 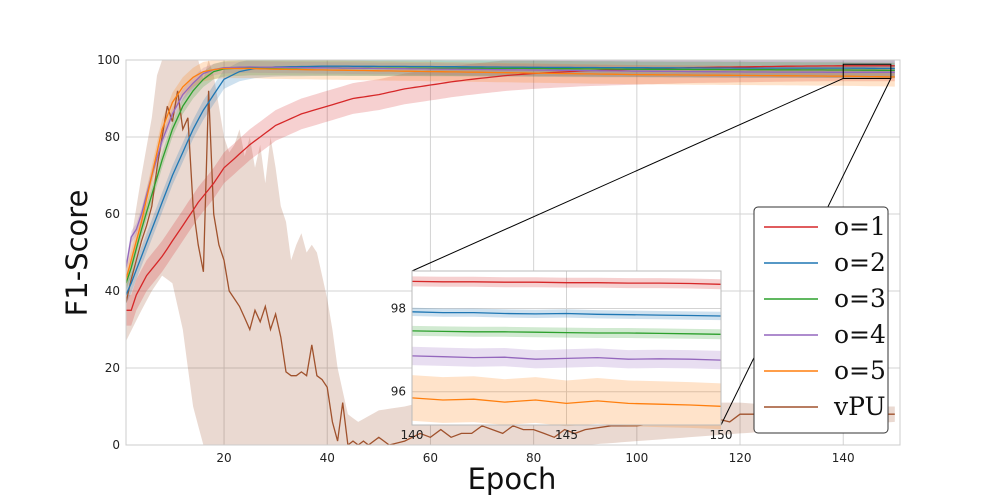 I want to click on y-tick-label: 20, so click(x=112, y=368).